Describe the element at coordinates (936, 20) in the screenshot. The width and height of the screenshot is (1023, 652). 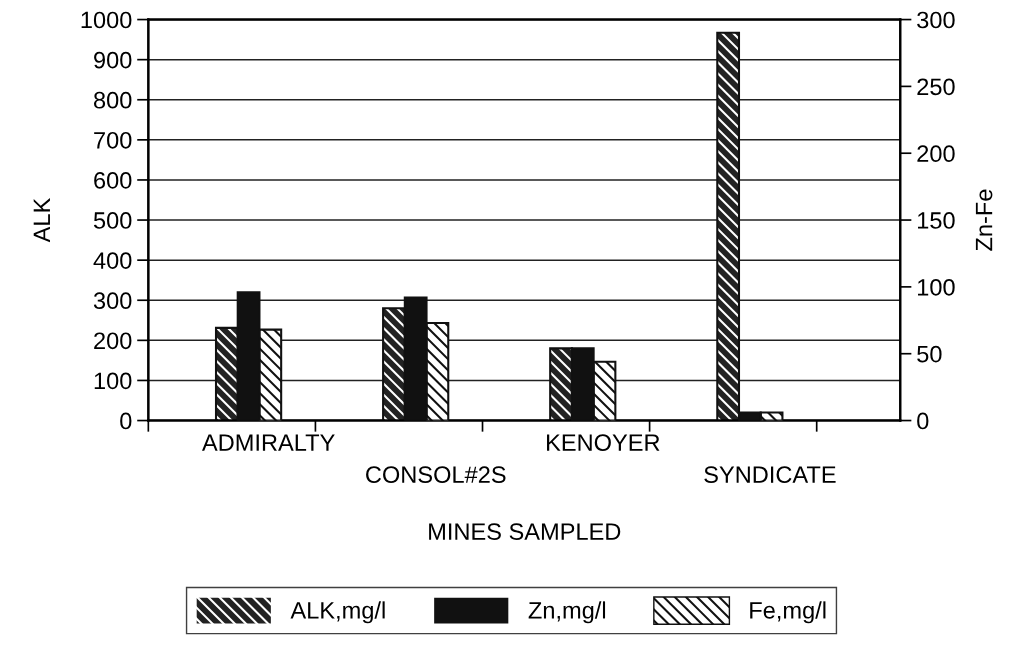
I see `y2-tick-label: 300` at that location.